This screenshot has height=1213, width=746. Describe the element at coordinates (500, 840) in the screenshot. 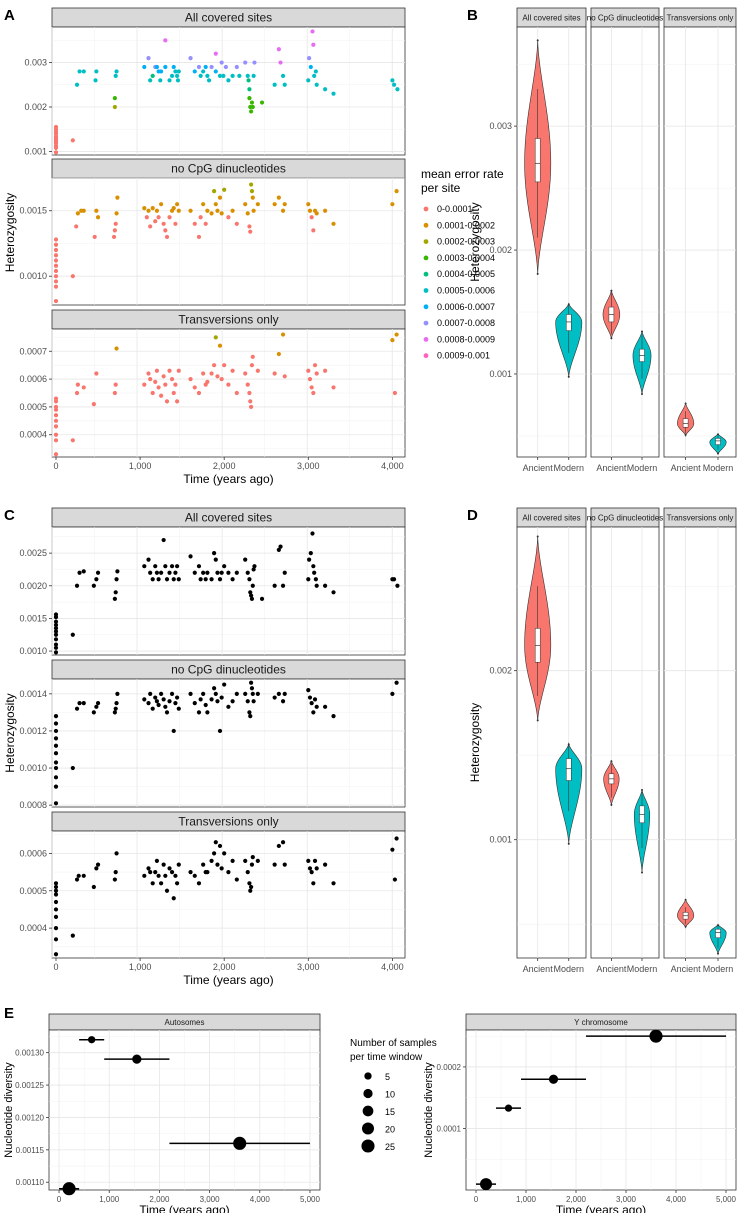

I see `panel-d-ytick-label: 0.001` at that location.